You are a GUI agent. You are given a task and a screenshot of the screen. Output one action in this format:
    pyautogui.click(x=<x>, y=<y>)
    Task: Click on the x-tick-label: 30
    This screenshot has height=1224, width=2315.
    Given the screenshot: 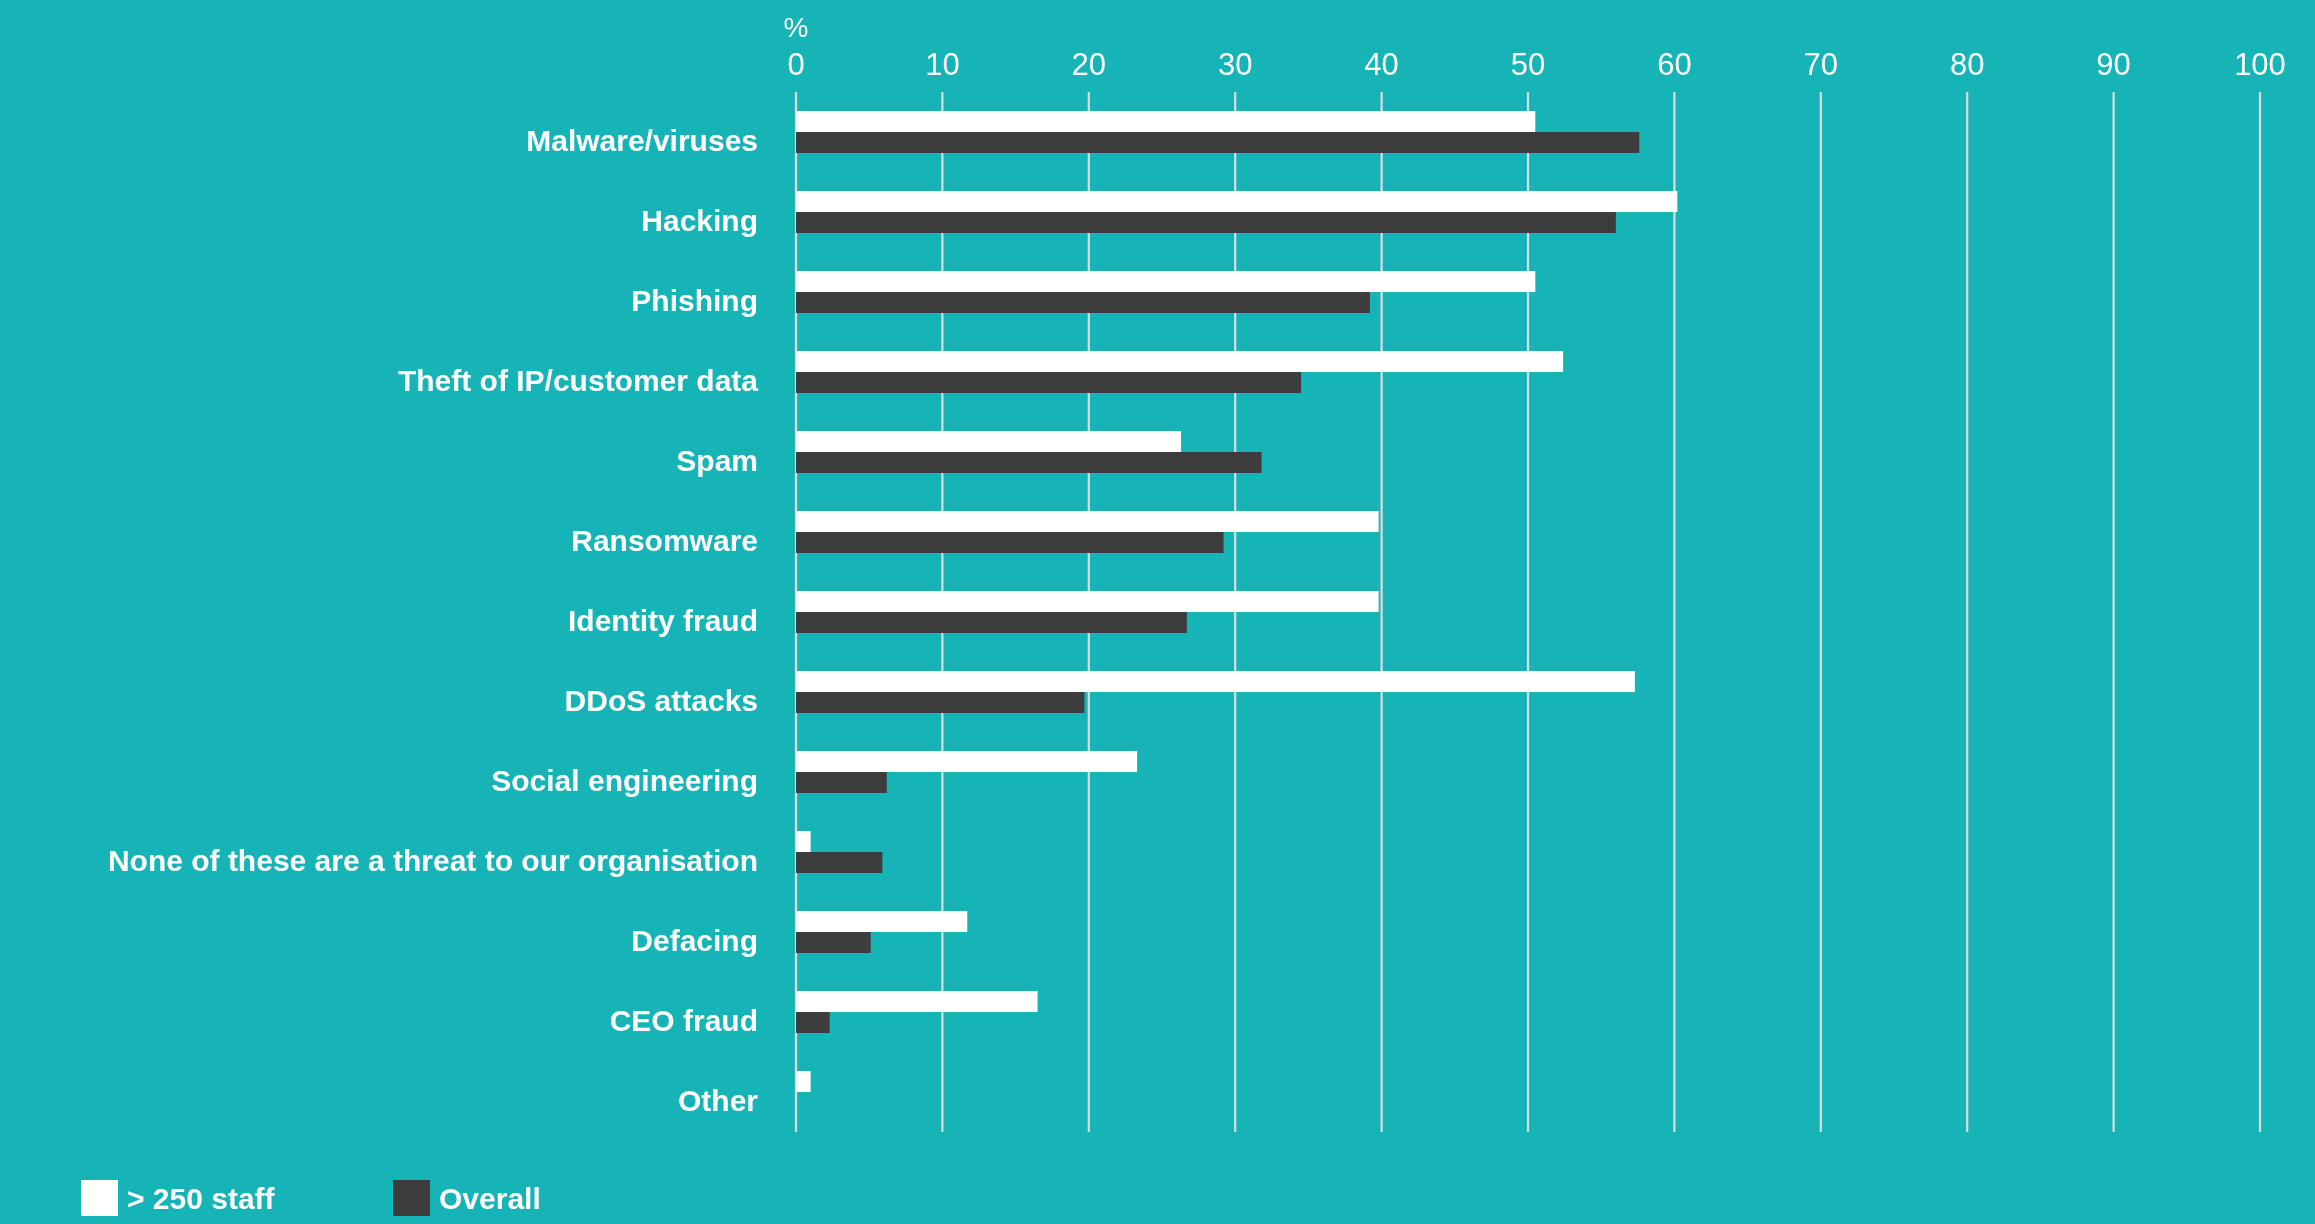 What is the action you would take?
    pyautogui.click(x=1235, y=64)
    